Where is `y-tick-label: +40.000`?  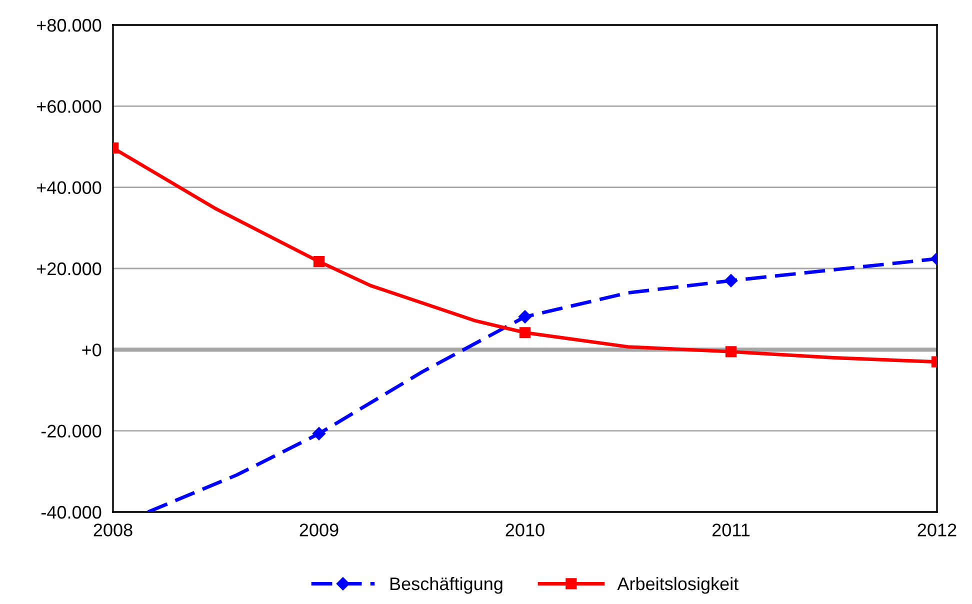 y-tick-label: +40.000 is located at coordinates (69, 187).